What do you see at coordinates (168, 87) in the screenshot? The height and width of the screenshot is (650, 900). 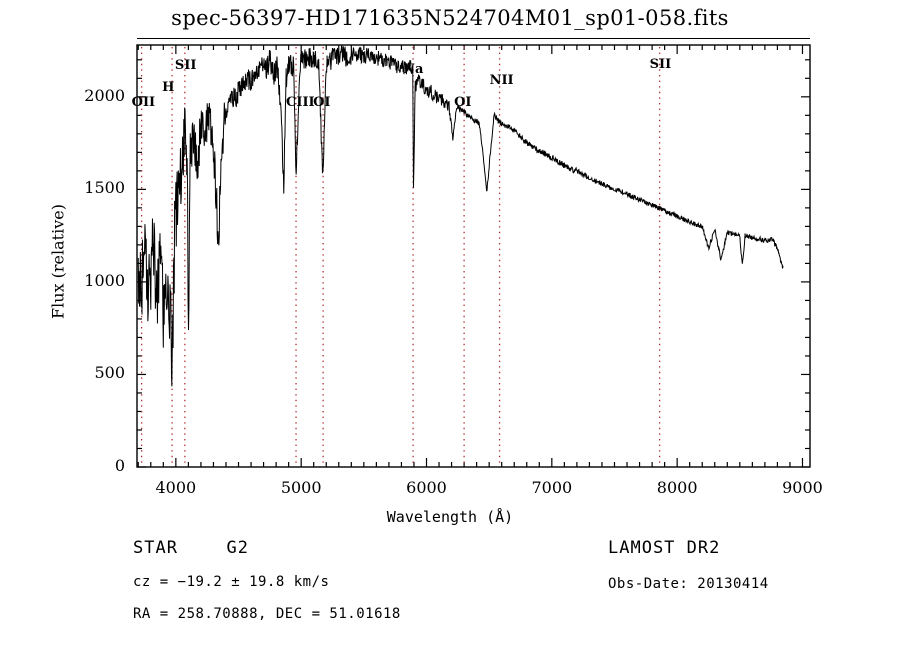 I see `spectral-line-label: H` at bounding box center [168, 87].